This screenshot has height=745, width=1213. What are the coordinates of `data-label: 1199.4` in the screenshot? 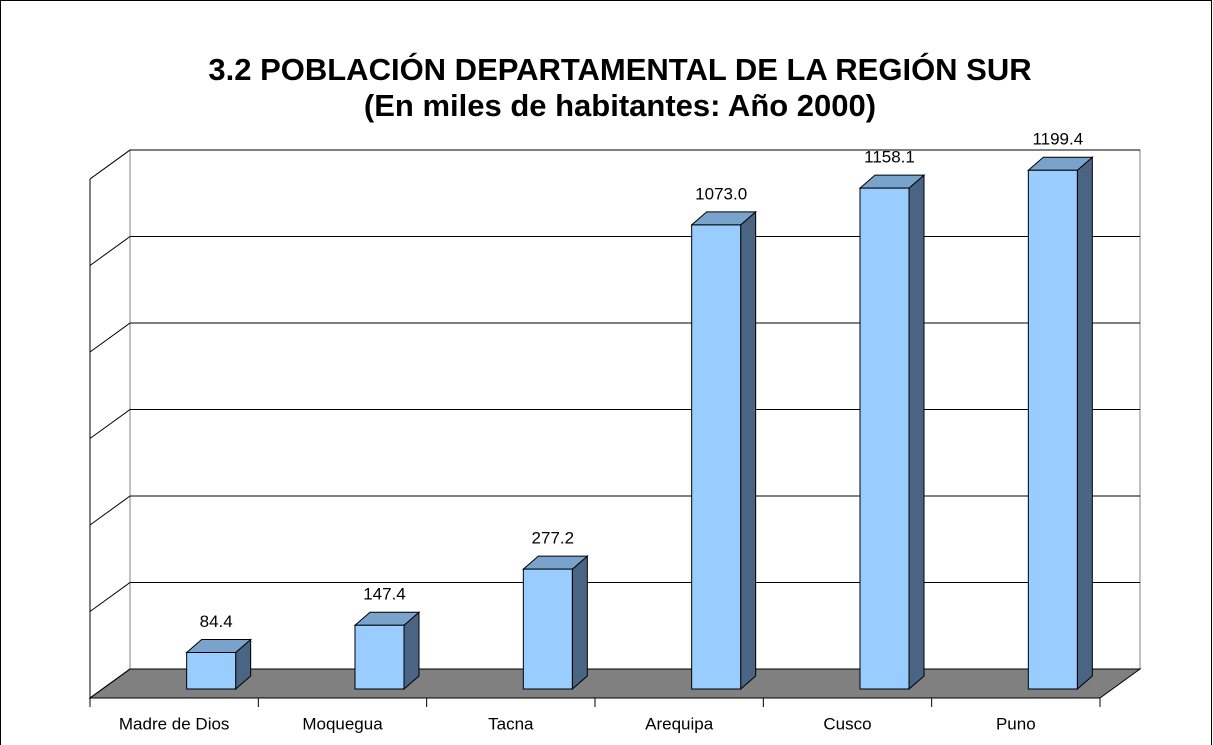 It's located at (1057, 139).